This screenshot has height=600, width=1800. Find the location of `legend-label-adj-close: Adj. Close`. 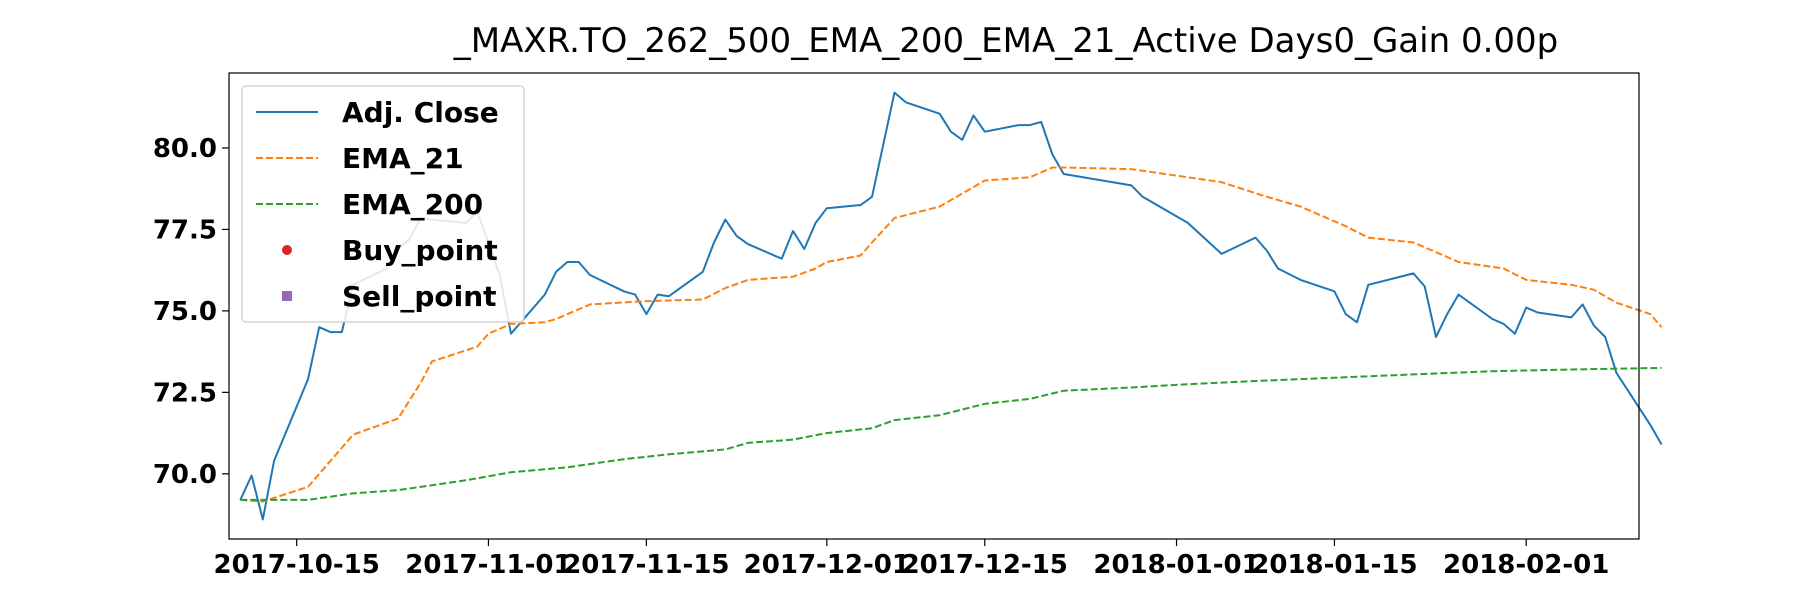

legend-label-adj-close: Adj. Close is located at coordinates (420, 112).